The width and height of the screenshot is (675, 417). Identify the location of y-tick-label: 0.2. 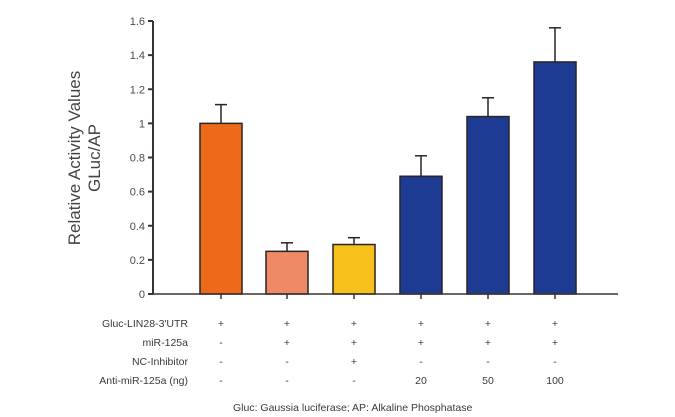
(137, 261).